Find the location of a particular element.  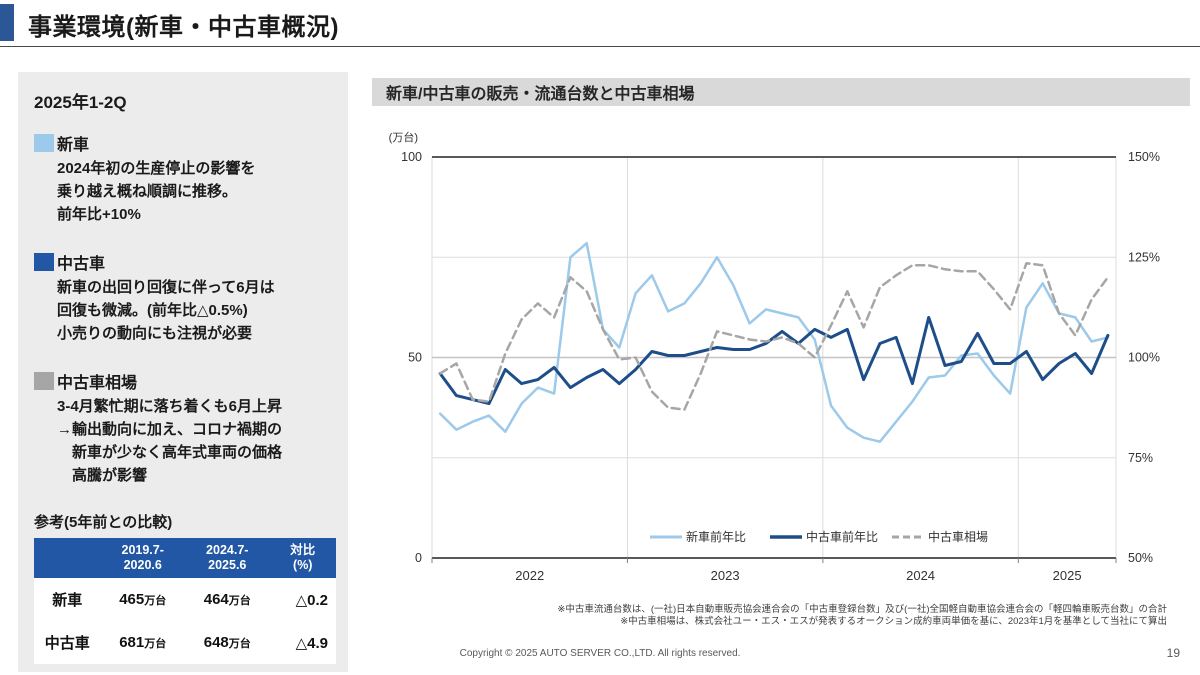

svg-text: 50% is located at coordinates (1140, 558).